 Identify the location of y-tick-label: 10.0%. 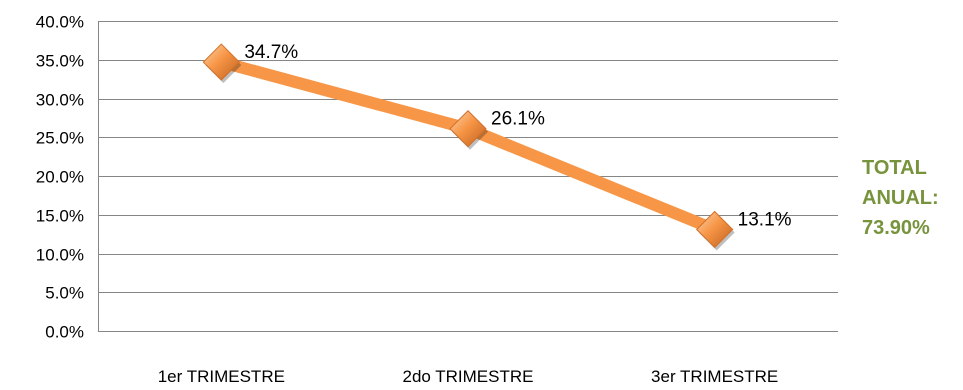
(60, 255).